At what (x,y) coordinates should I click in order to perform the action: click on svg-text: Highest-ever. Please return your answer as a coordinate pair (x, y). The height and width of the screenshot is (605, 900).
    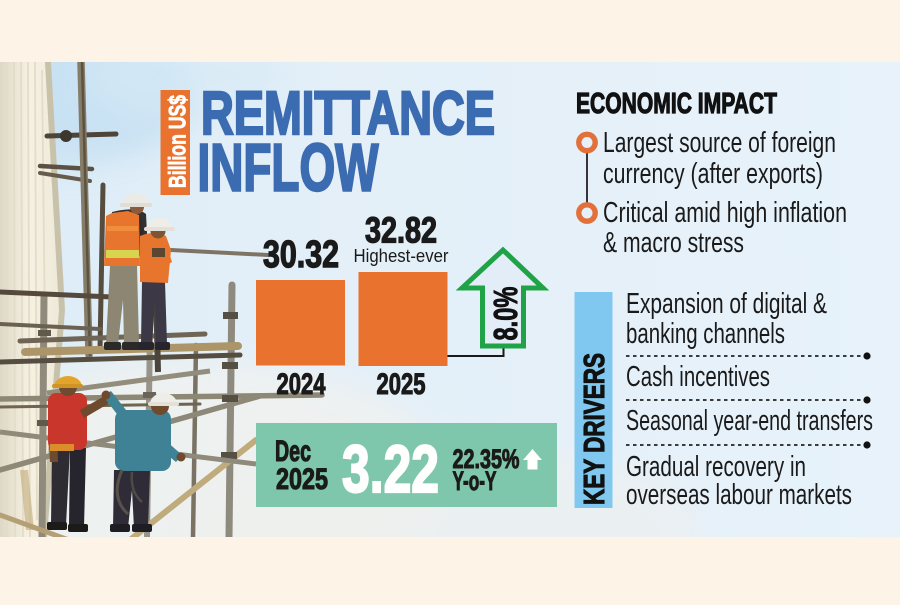
    Looking at the image, I should click on (401, 256).